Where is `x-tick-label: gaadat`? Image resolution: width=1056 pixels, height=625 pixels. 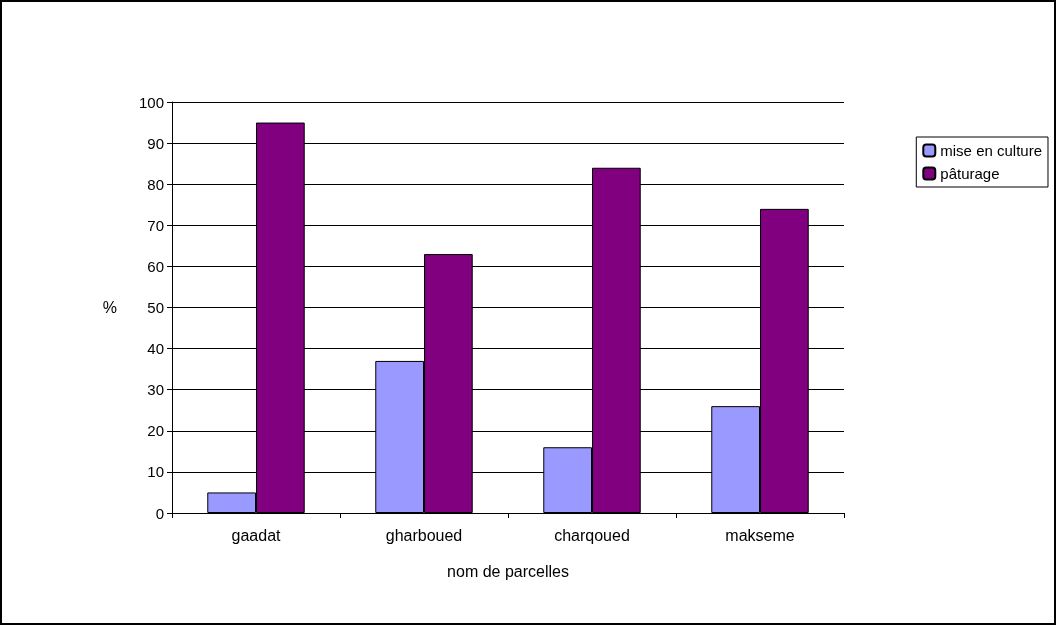
x-tick-label: gaadat is located at coordinates (256, 535).